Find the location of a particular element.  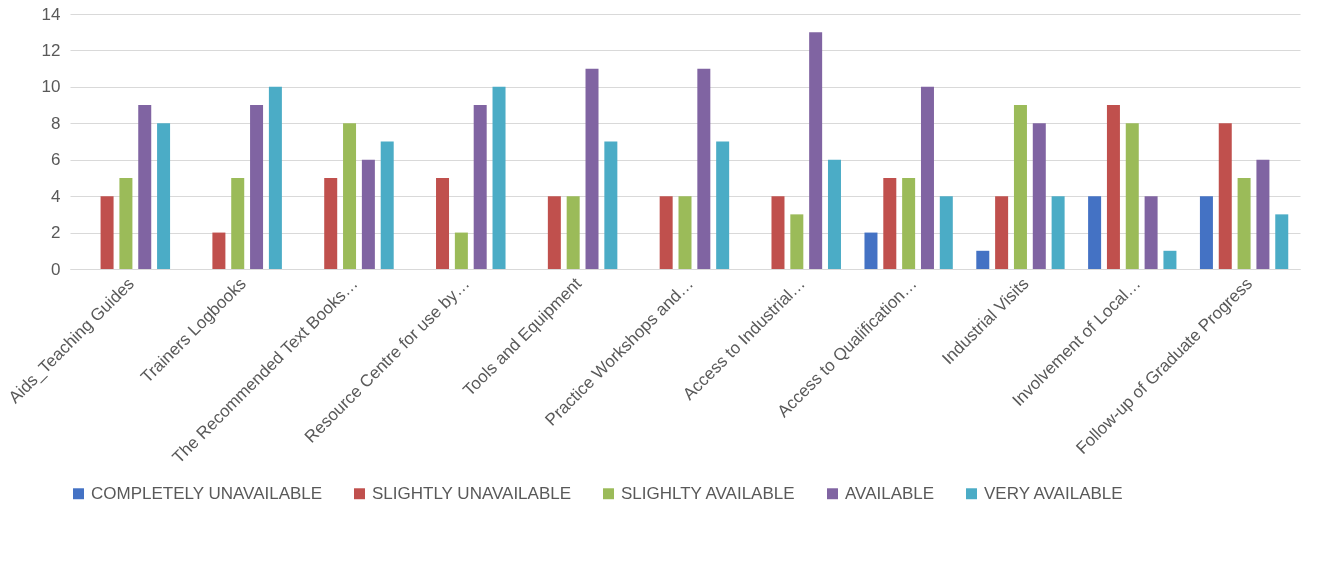

legend-label: COMPLETELY UNAVAILABLE is located at coordinates (207, 493).